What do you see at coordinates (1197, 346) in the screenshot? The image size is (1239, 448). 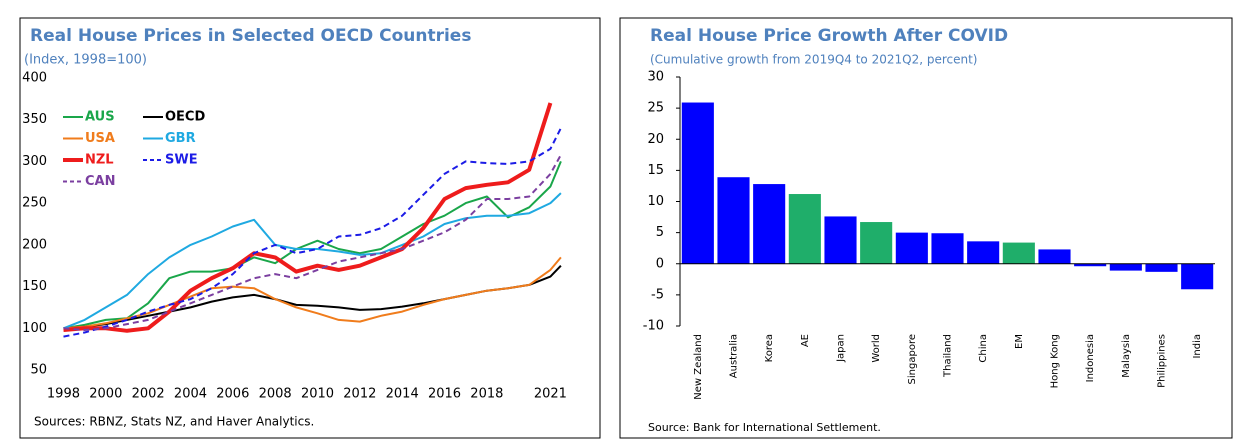 I see `x-tick-label: India` at bounding box center [1197, 346].